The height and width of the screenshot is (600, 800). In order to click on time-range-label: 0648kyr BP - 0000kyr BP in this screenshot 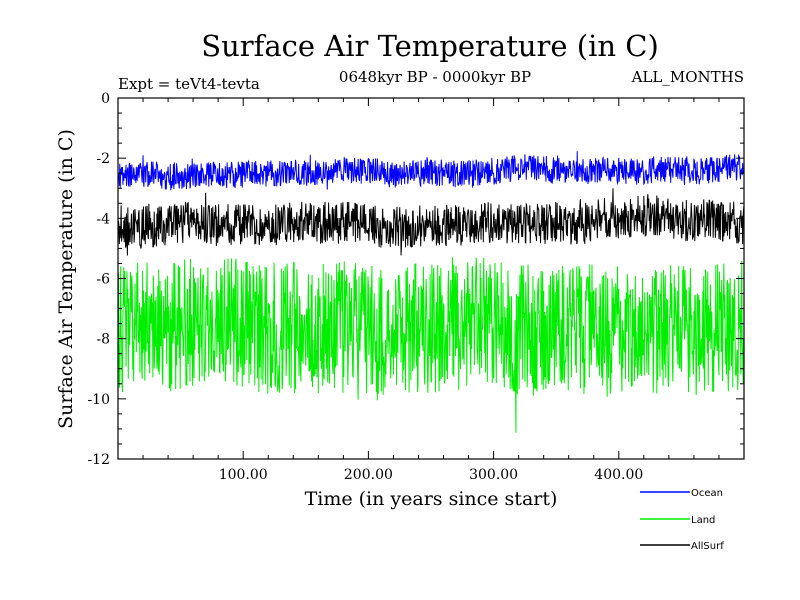, I will do `click(435, 77)`.